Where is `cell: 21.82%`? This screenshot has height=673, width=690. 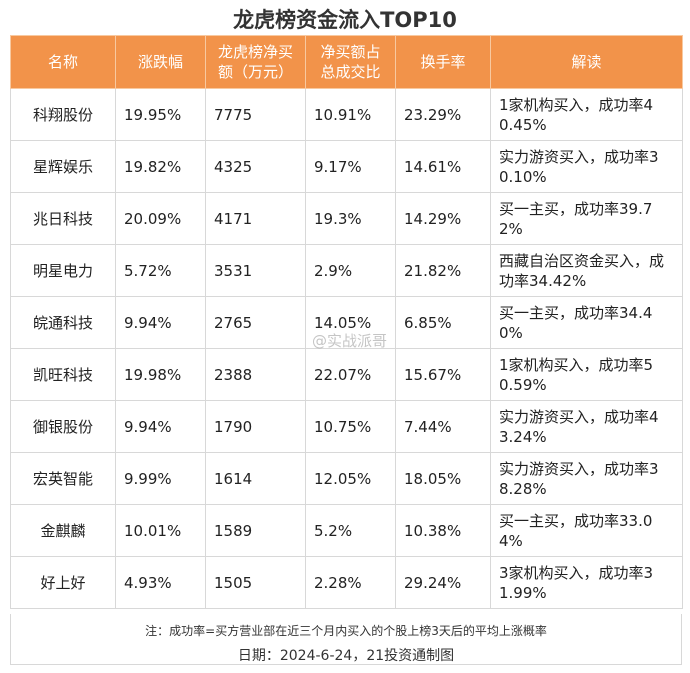
cell: 21.82% is located at coordinates (443, 270).